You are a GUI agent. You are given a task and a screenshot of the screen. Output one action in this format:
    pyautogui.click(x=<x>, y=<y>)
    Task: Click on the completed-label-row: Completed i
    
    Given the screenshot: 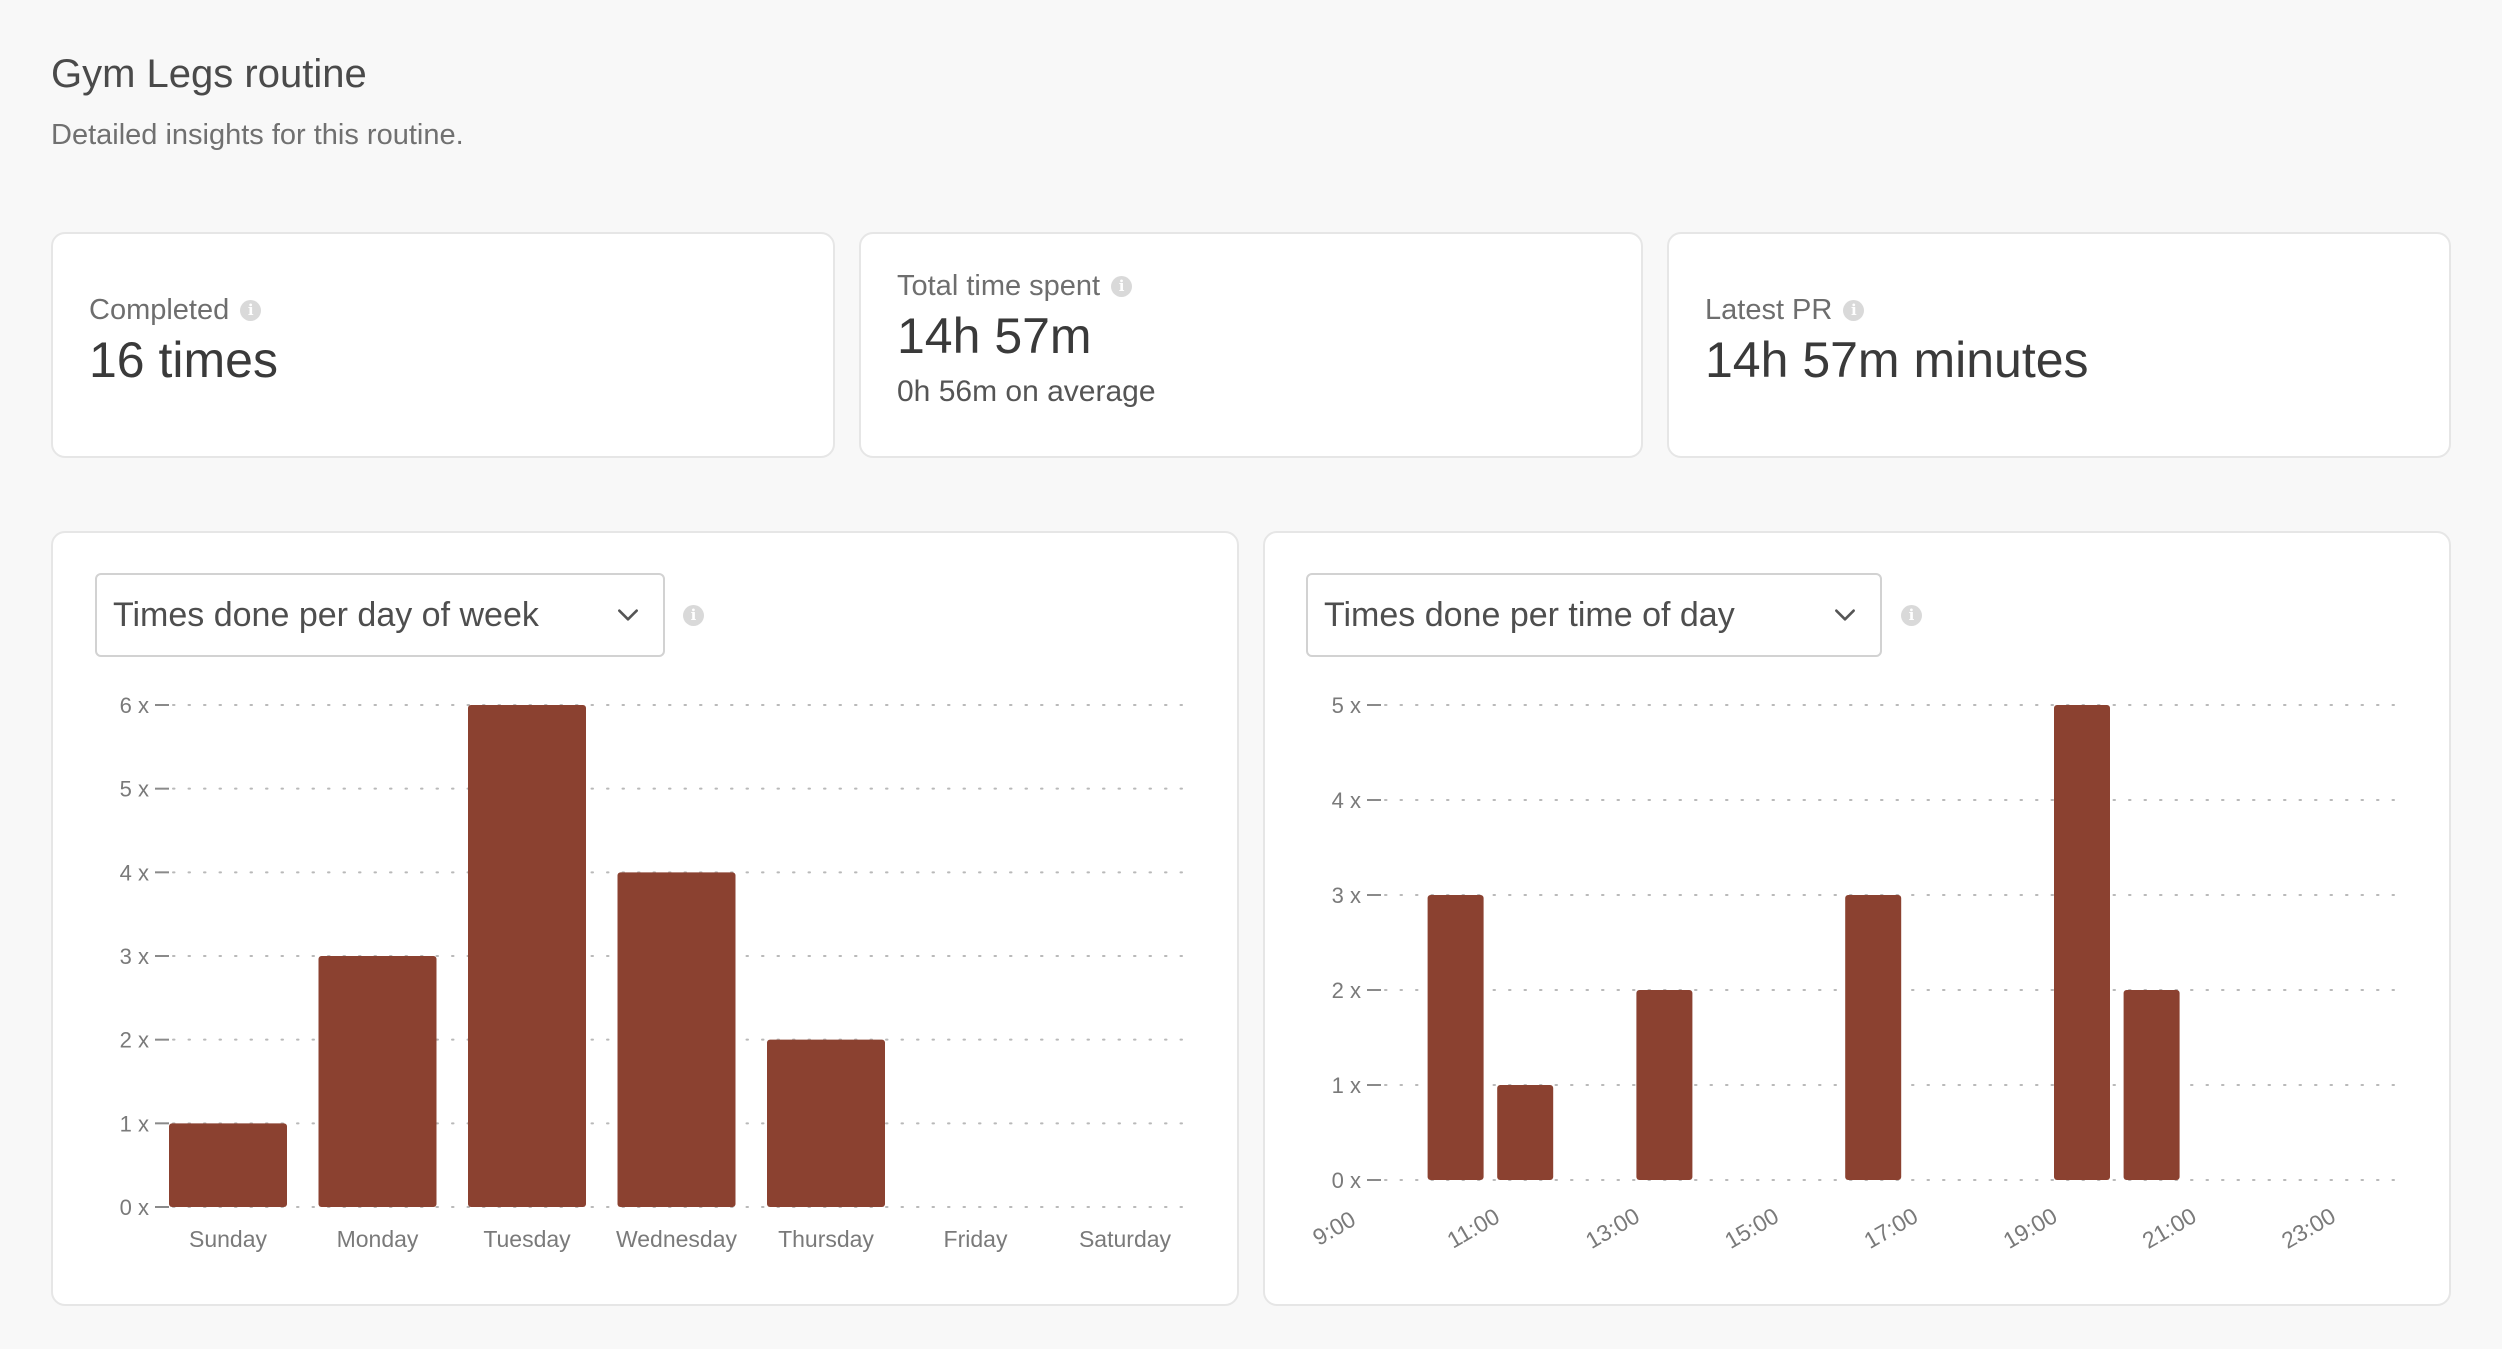 What is the action you would take?
    pyautogui.click(x=183, y=310)
    